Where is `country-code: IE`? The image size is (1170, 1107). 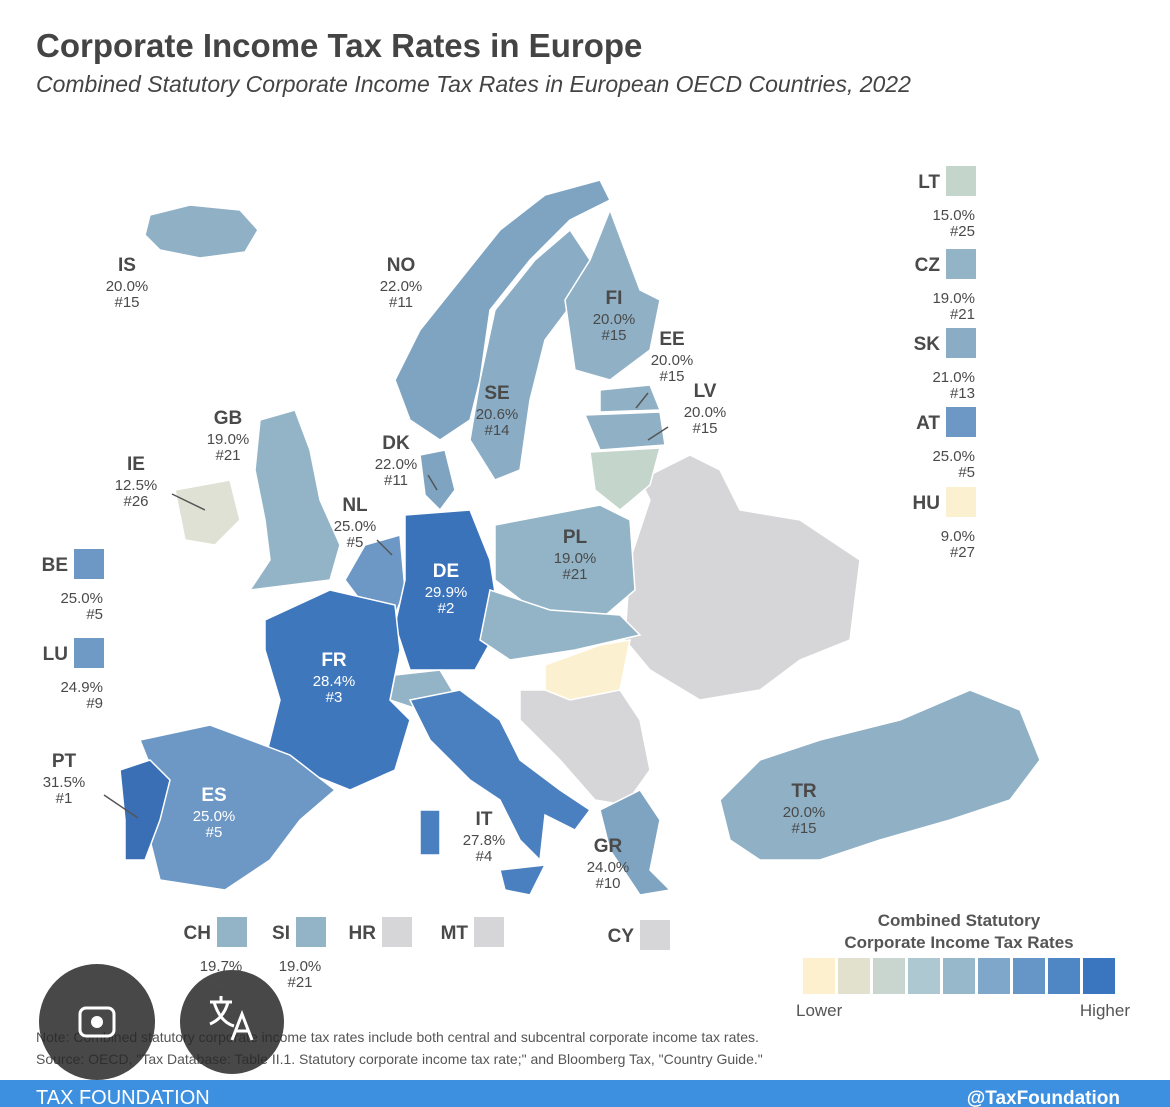 country-code: IE is located at coordinates (136, 464).